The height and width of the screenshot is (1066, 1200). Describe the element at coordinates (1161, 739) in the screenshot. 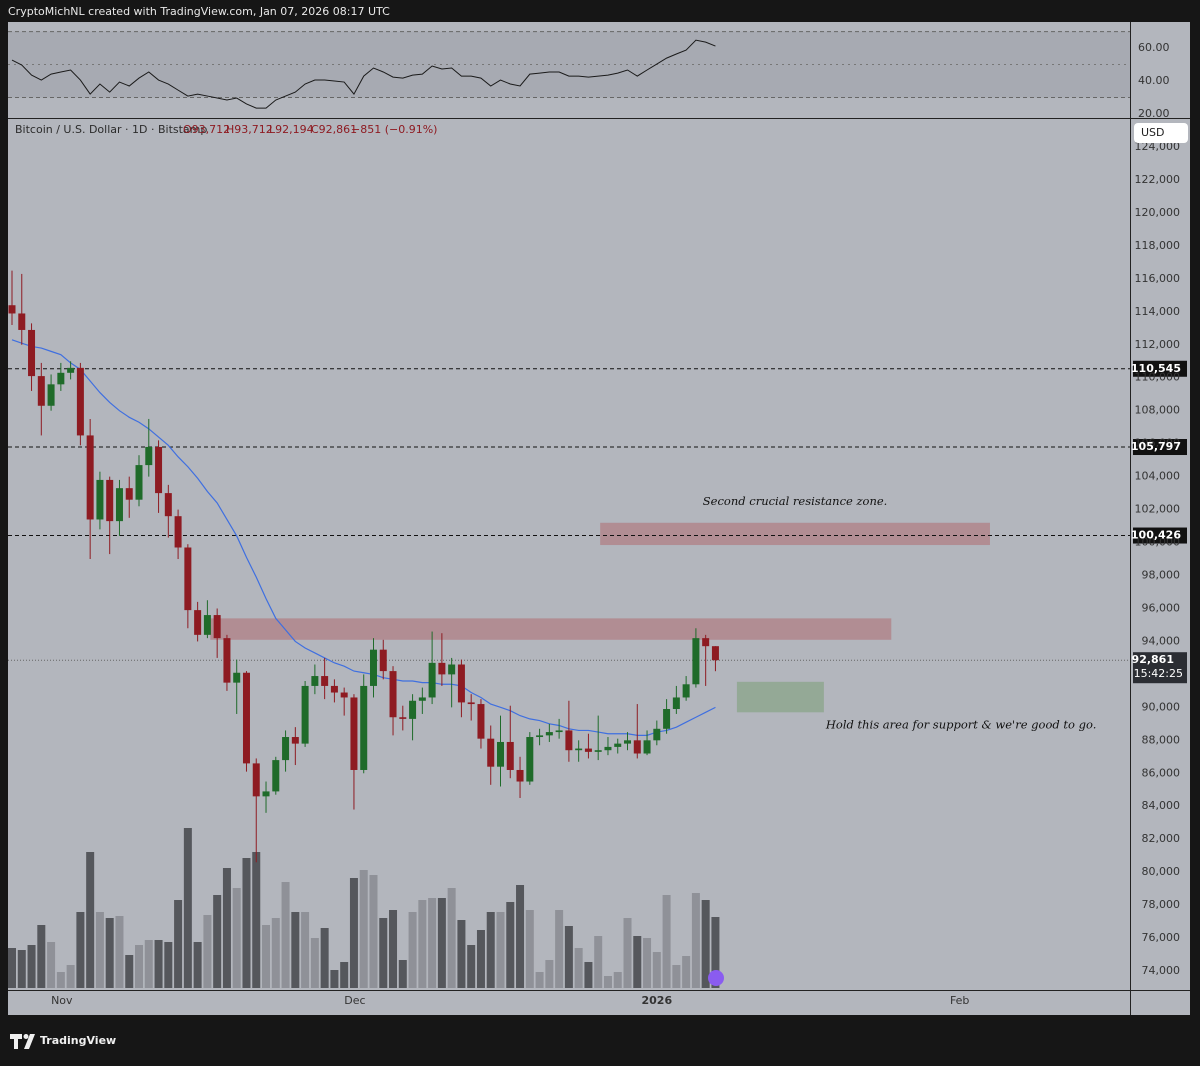

I see `y-tick-label: 88,000` at that location.